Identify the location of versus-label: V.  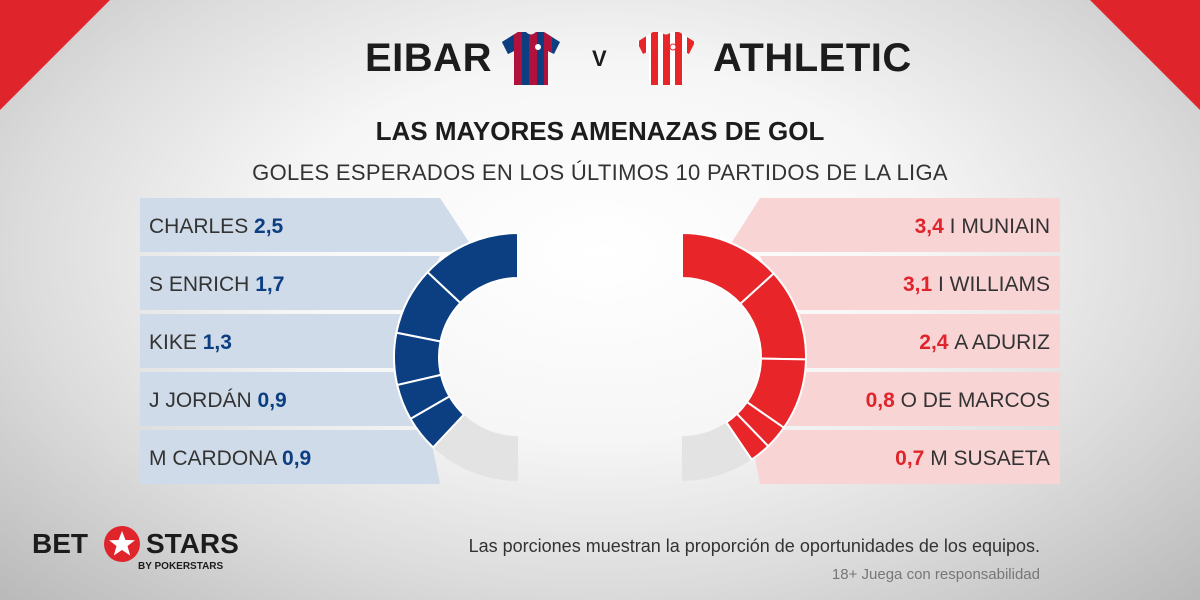
(599, 58).